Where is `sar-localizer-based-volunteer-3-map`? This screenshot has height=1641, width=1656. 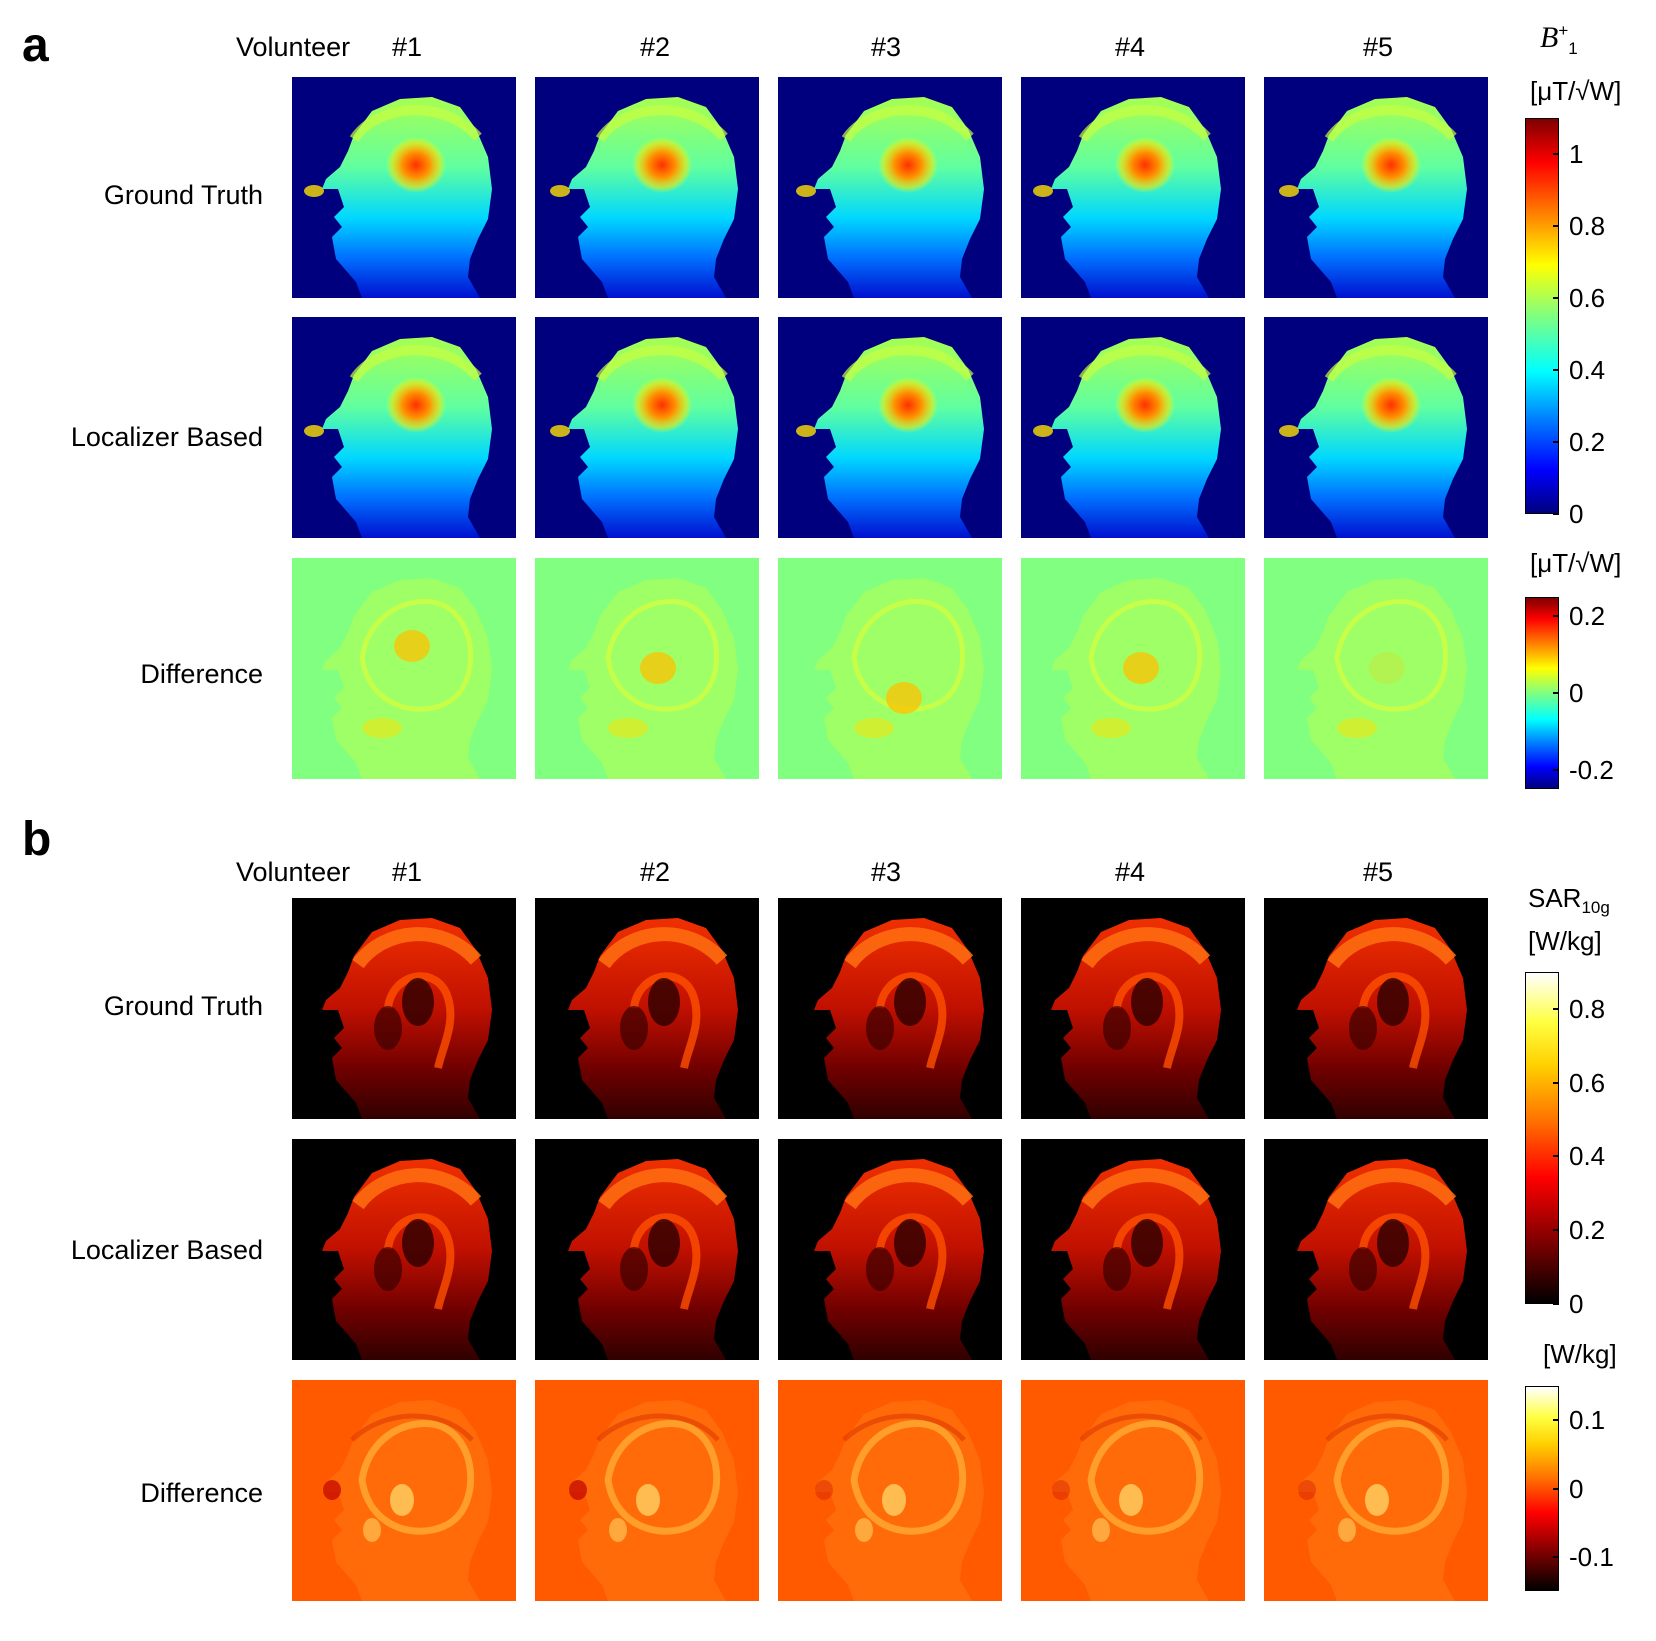 sar-localizer-based-volunteer-3-map is located at coordinates (890, 1249).